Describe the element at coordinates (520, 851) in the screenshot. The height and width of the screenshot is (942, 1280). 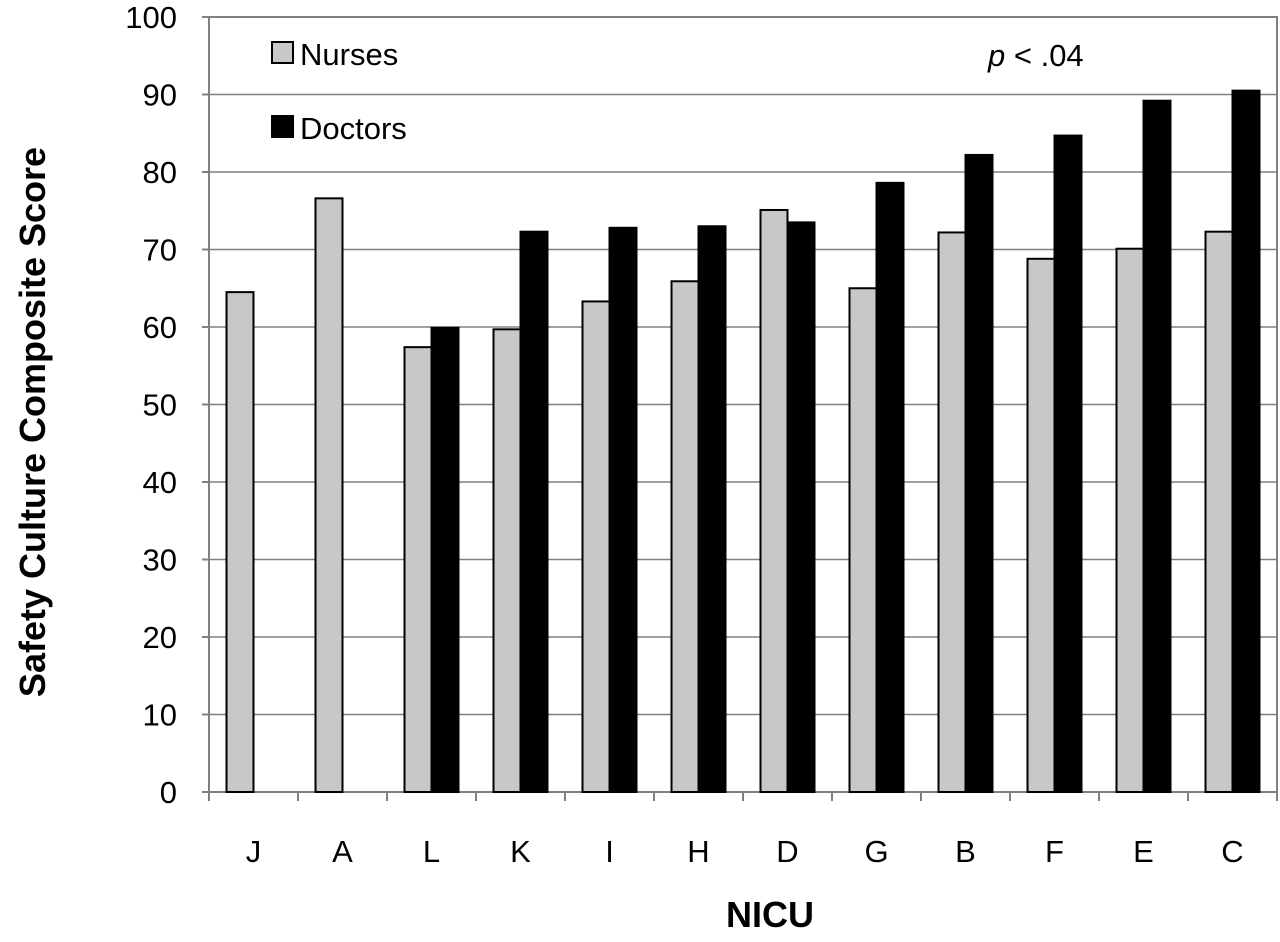
I see `x-tick-label-K: K` at that location.